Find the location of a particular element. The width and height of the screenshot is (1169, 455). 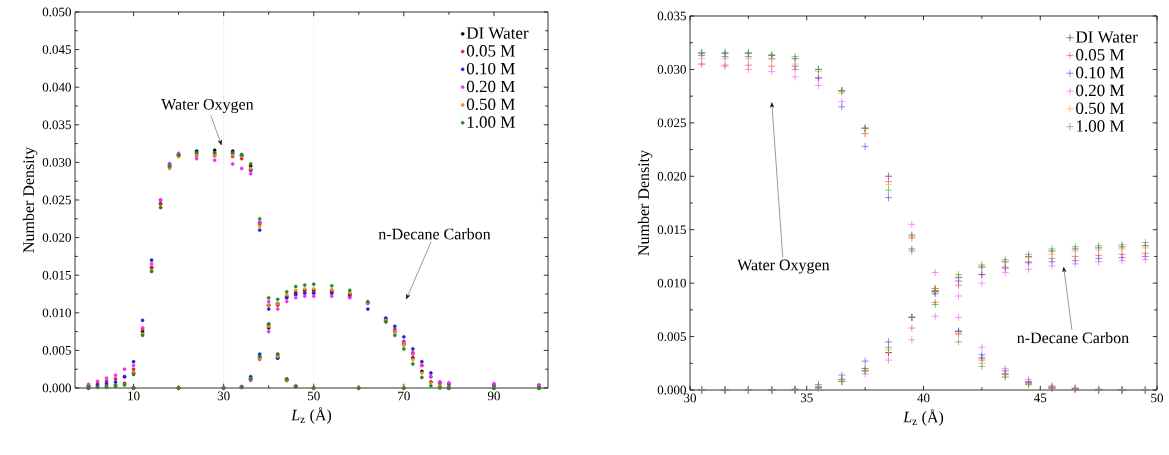

y-tick-label: 0.040 is located at coordinates (56, 87).